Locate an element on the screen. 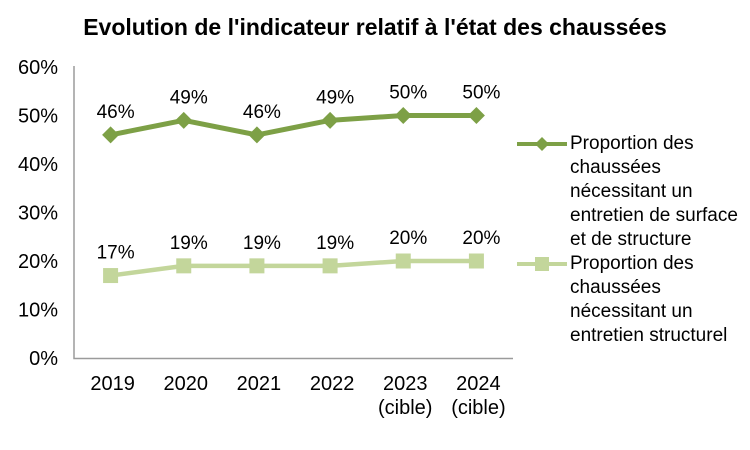  y-axis-tick-label: 0% is located at coordinates (43, 359).